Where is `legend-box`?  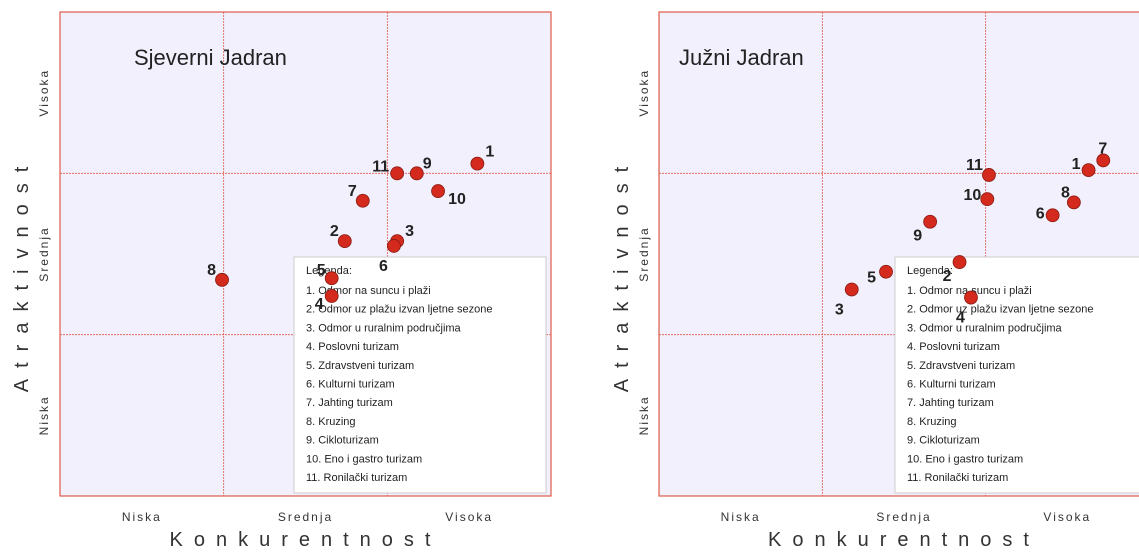
legend-box is located at coordinates (1016, 375).